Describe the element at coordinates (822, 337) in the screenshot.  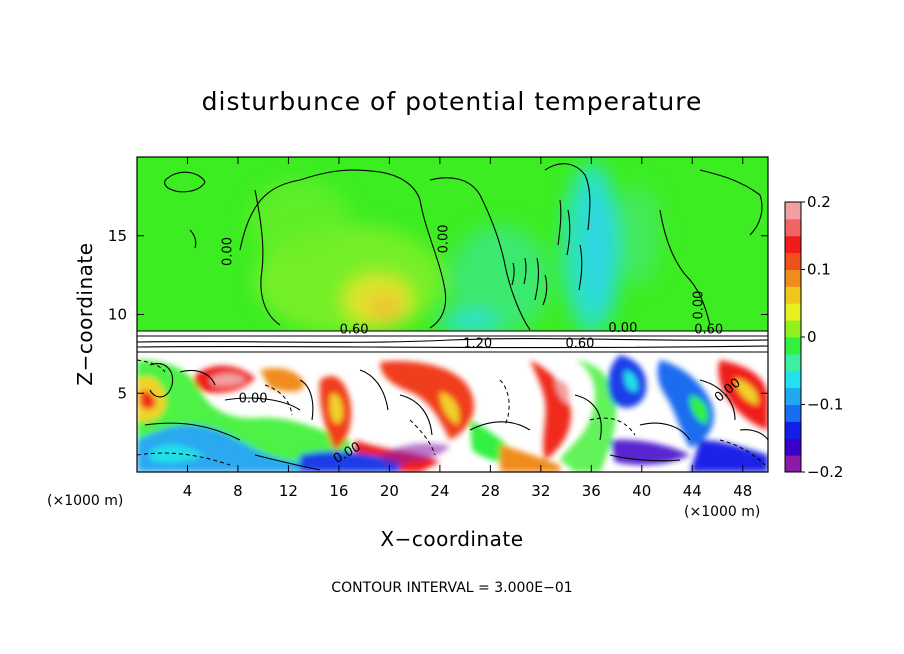
I see `colorbar-ticks: 0.2 0.1 0 −0.1 −0.2` at that location.